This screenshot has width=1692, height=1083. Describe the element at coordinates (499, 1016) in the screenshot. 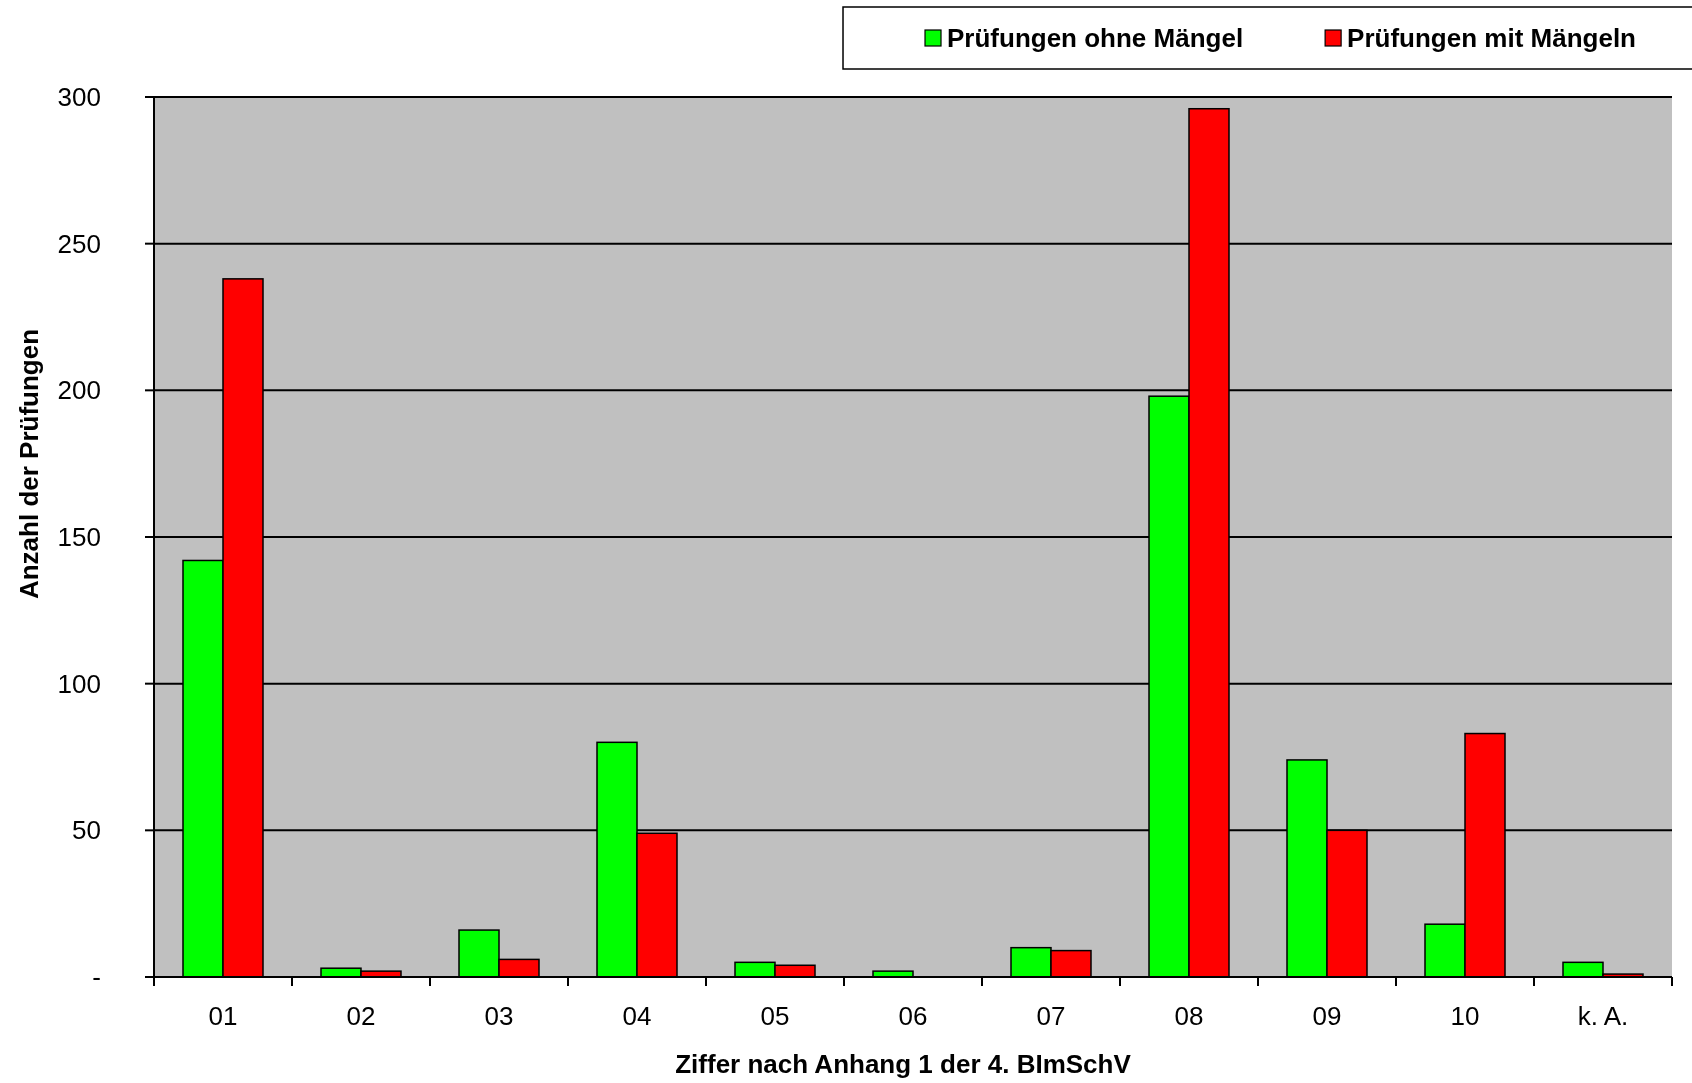

I see `x-tick-label: 03` at that location.